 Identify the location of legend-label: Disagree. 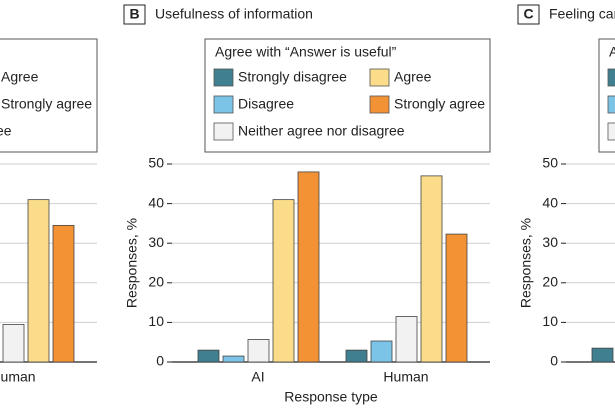
(266, 104).